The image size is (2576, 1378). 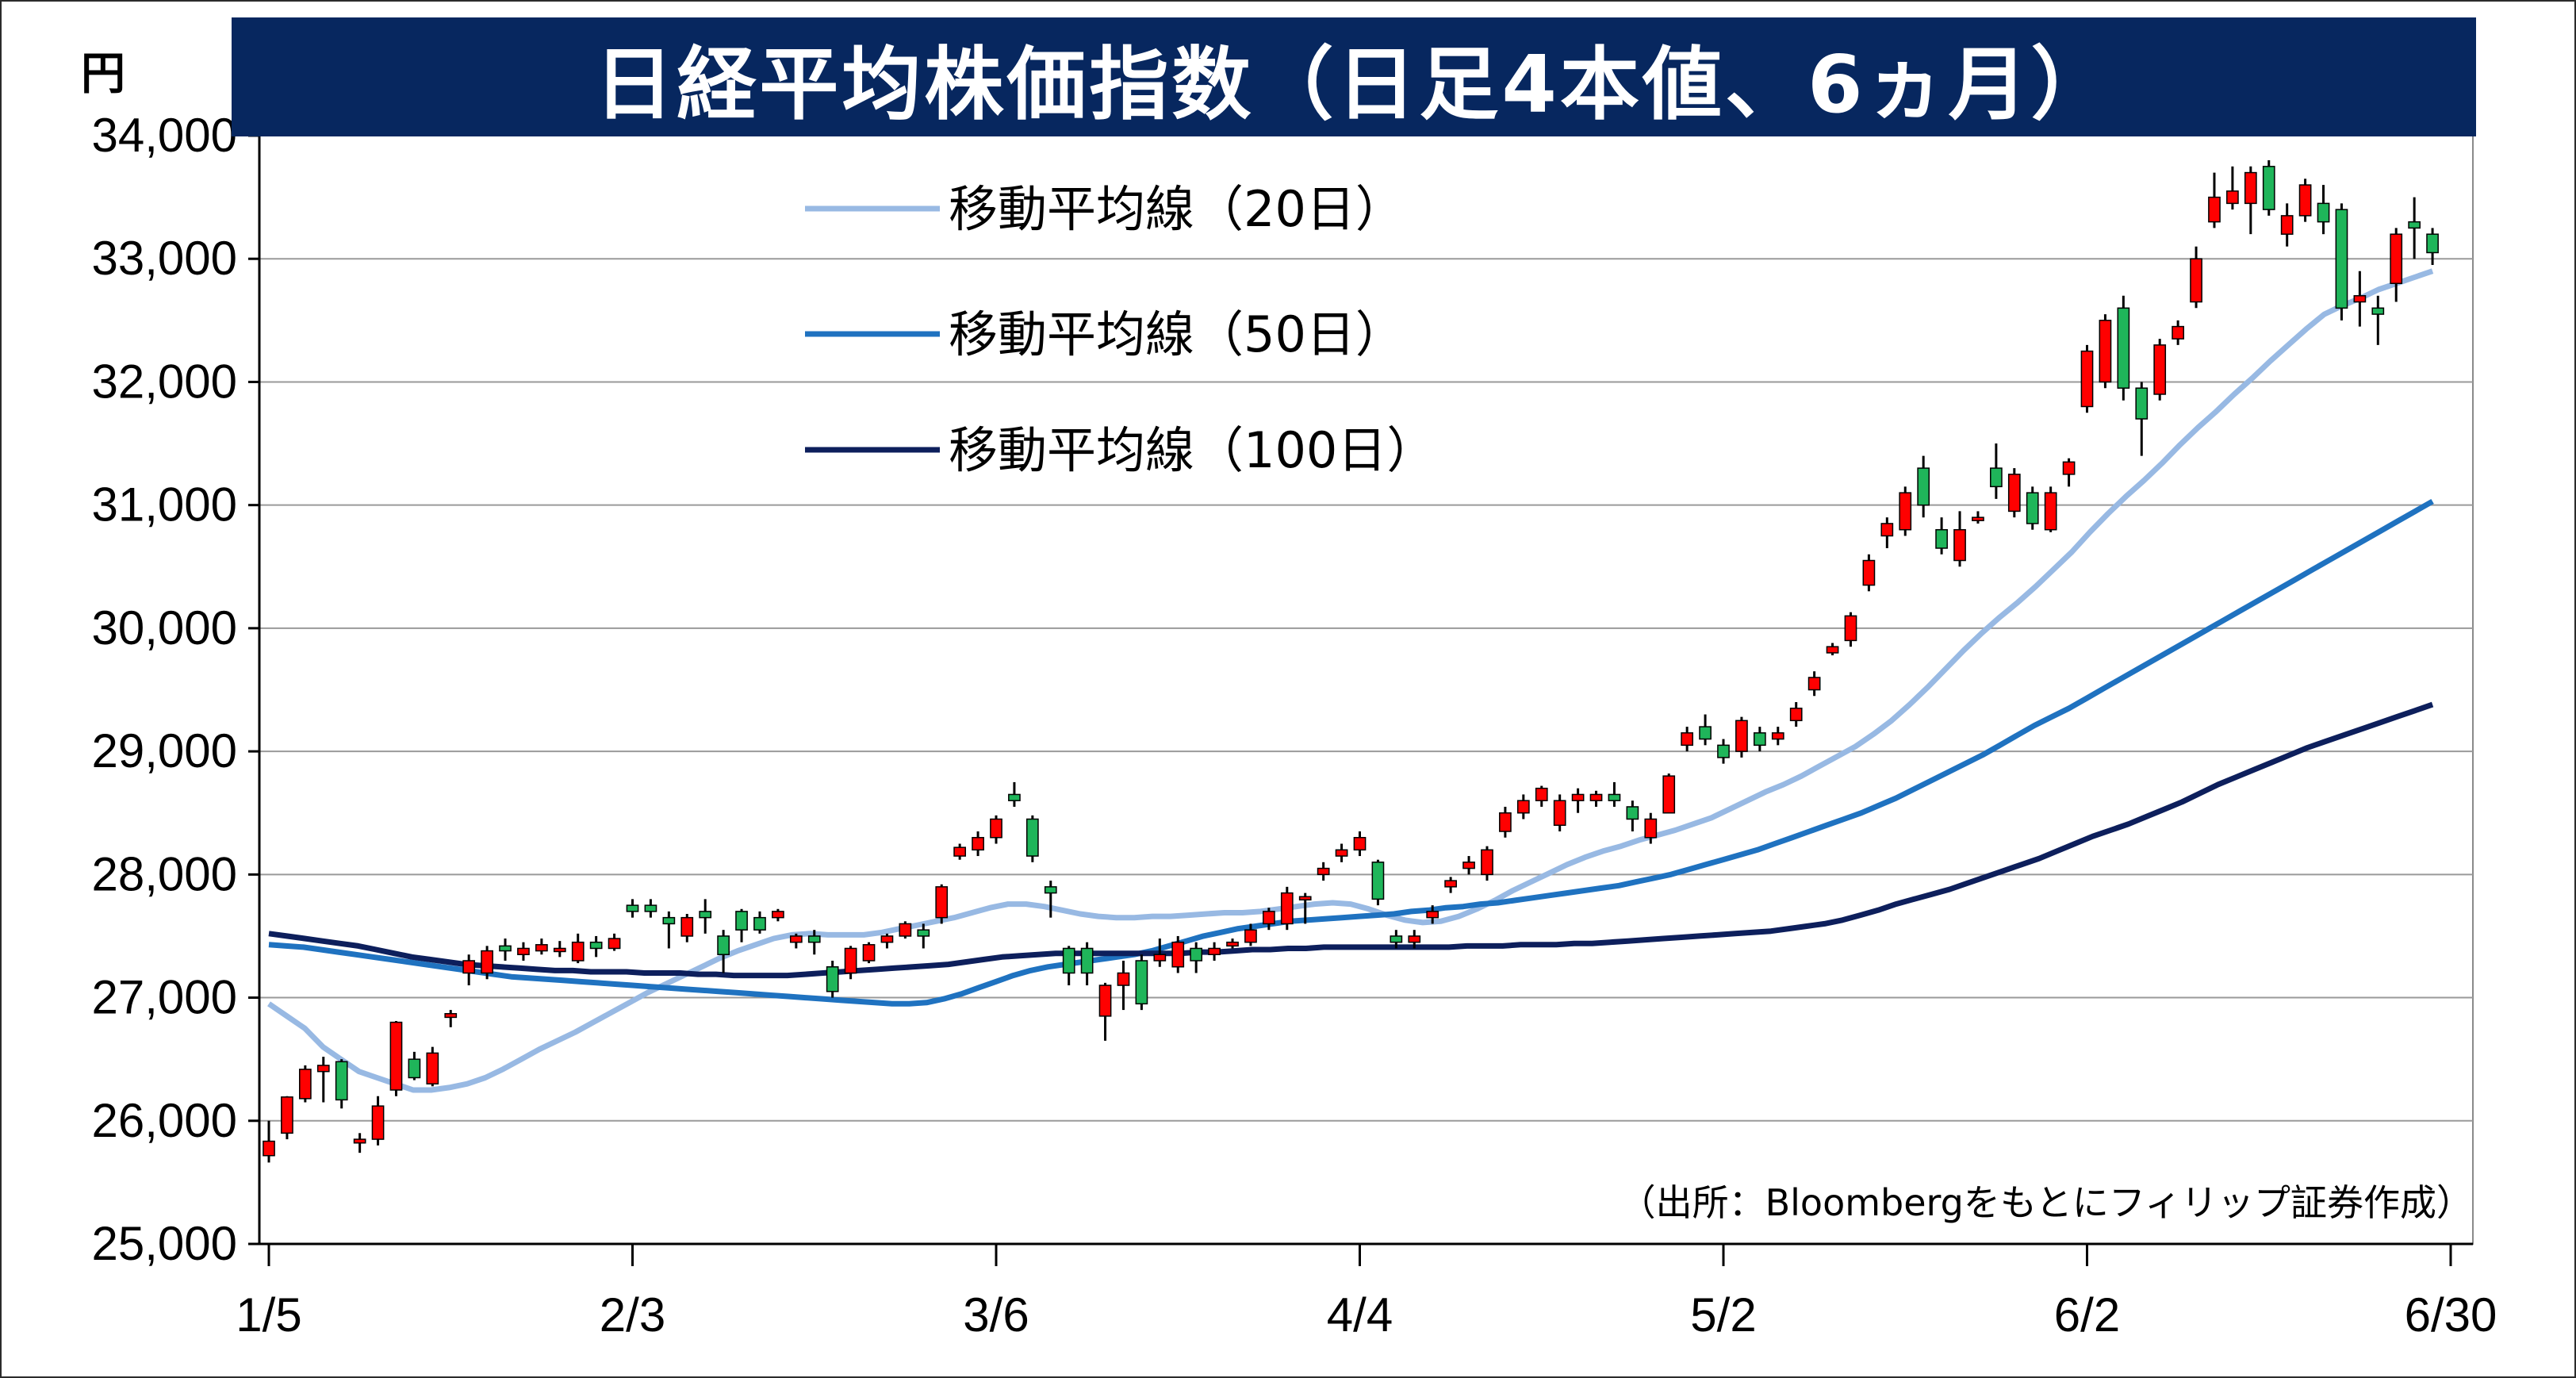 What do you see at coordinates (164, 258) in the screenshot?
I see `y-tick-label: 33,000` at bounding box center [164, 258].